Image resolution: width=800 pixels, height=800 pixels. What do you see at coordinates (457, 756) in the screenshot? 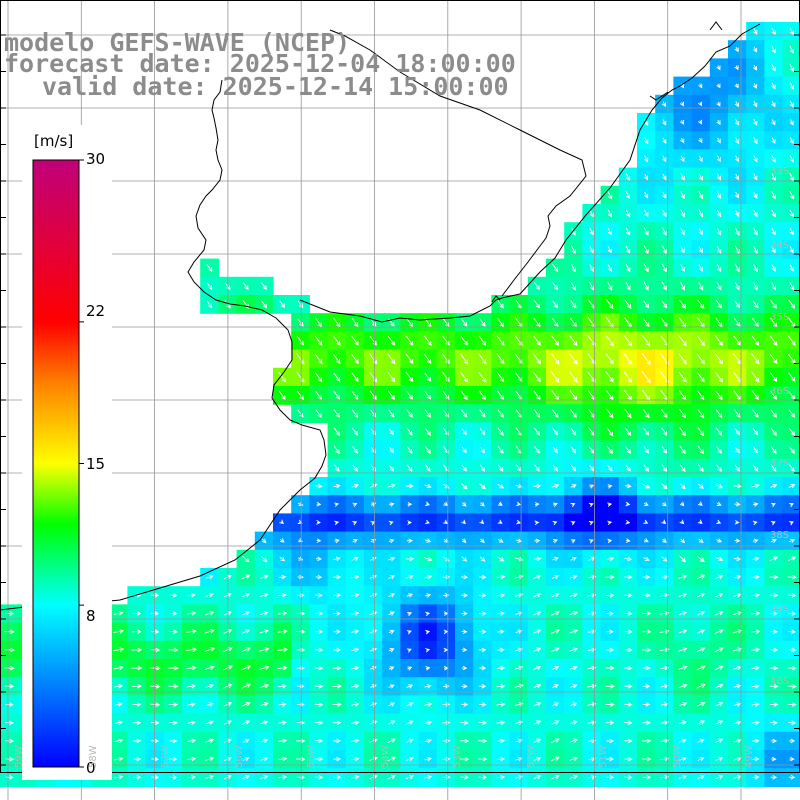
I see `lon-label-53w: 53W` at bounding box center [457, 756].